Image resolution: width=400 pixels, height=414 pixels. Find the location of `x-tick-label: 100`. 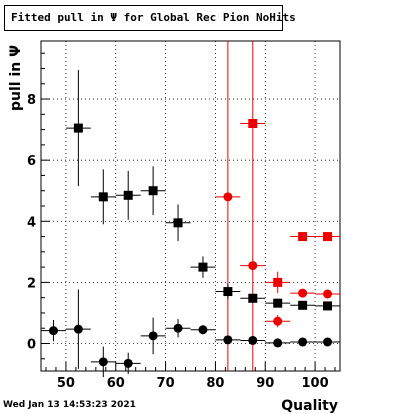

x-tick-label: 100 is located at coordinates (315, 383).